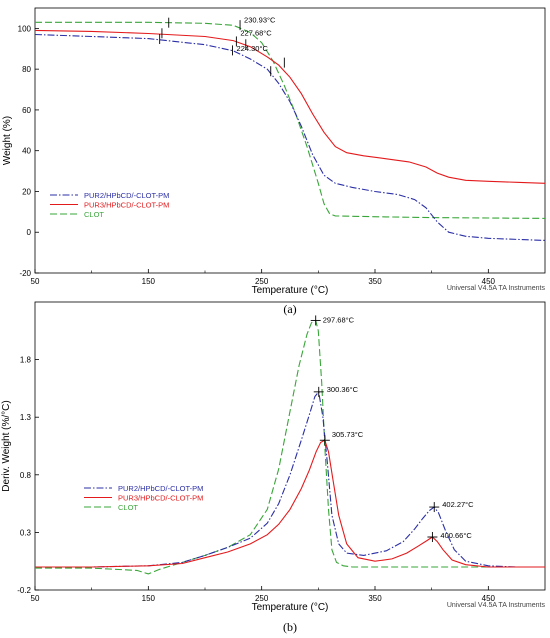 This screenshot has height=638, width=550. I want to click on y-tick-label: 100, so click(25, 28).